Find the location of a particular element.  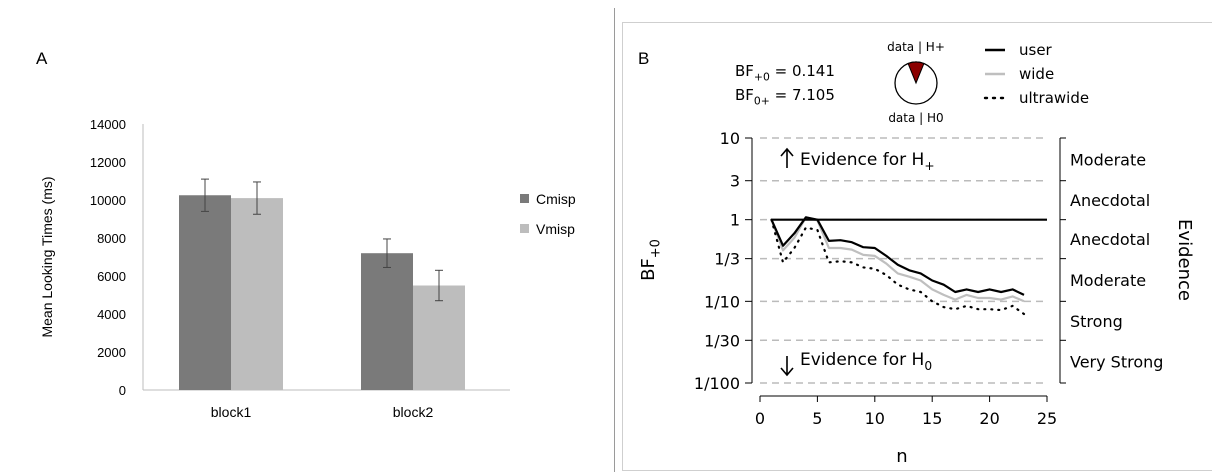

pie-label-top: data | H+ is located at coordinates (916, 47).